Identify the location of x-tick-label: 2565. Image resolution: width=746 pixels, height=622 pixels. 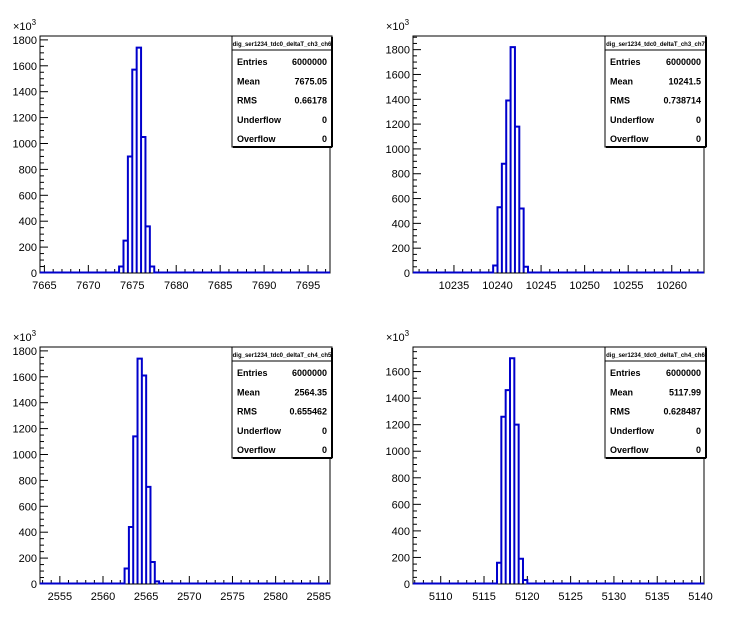
(146, 597).